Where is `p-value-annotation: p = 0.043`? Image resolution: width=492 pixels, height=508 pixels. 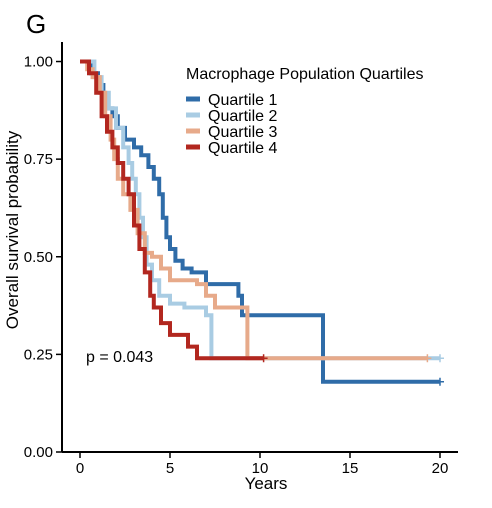 p-value-annotation: p = 0.043 is located at coordinates (119, 357).